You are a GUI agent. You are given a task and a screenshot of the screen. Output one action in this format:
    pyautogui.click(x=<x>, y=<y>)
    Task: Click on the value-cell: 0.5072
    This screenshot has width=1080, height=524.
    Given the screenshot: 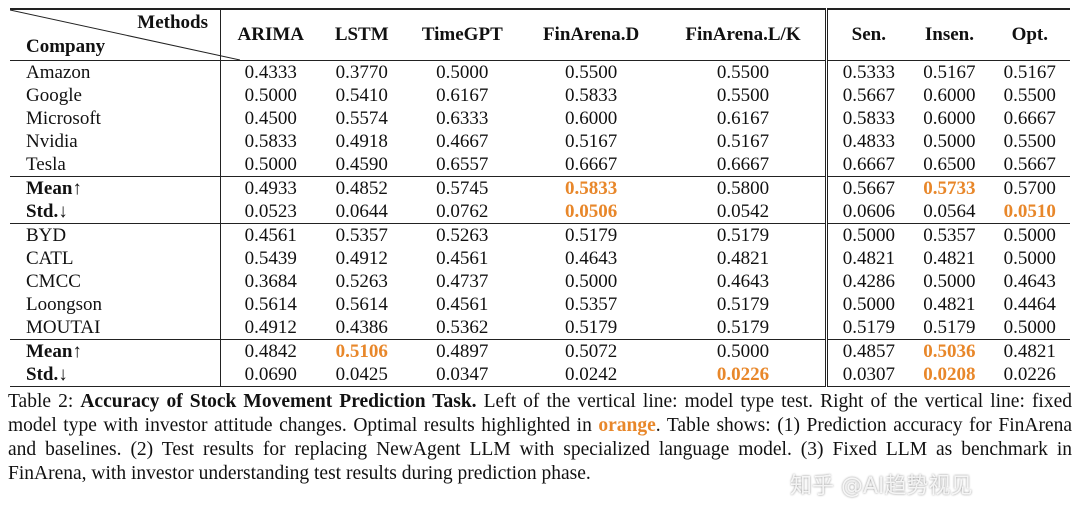 What is the action you would take?
    pyautogui.click(x=591, y=351)
    